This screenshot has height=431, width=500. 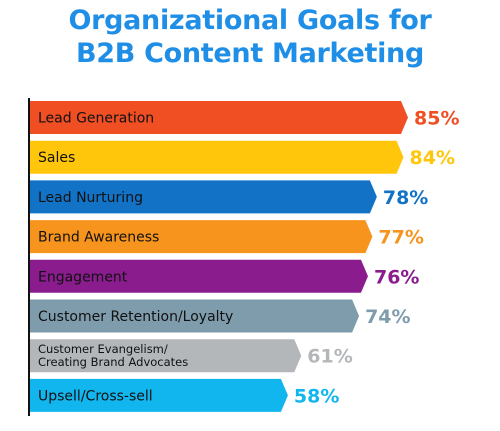 What do you see at coordinates (387, 317) in the screenshot?
I see `value-label-6: 74%` at bounding box center [387, 317].